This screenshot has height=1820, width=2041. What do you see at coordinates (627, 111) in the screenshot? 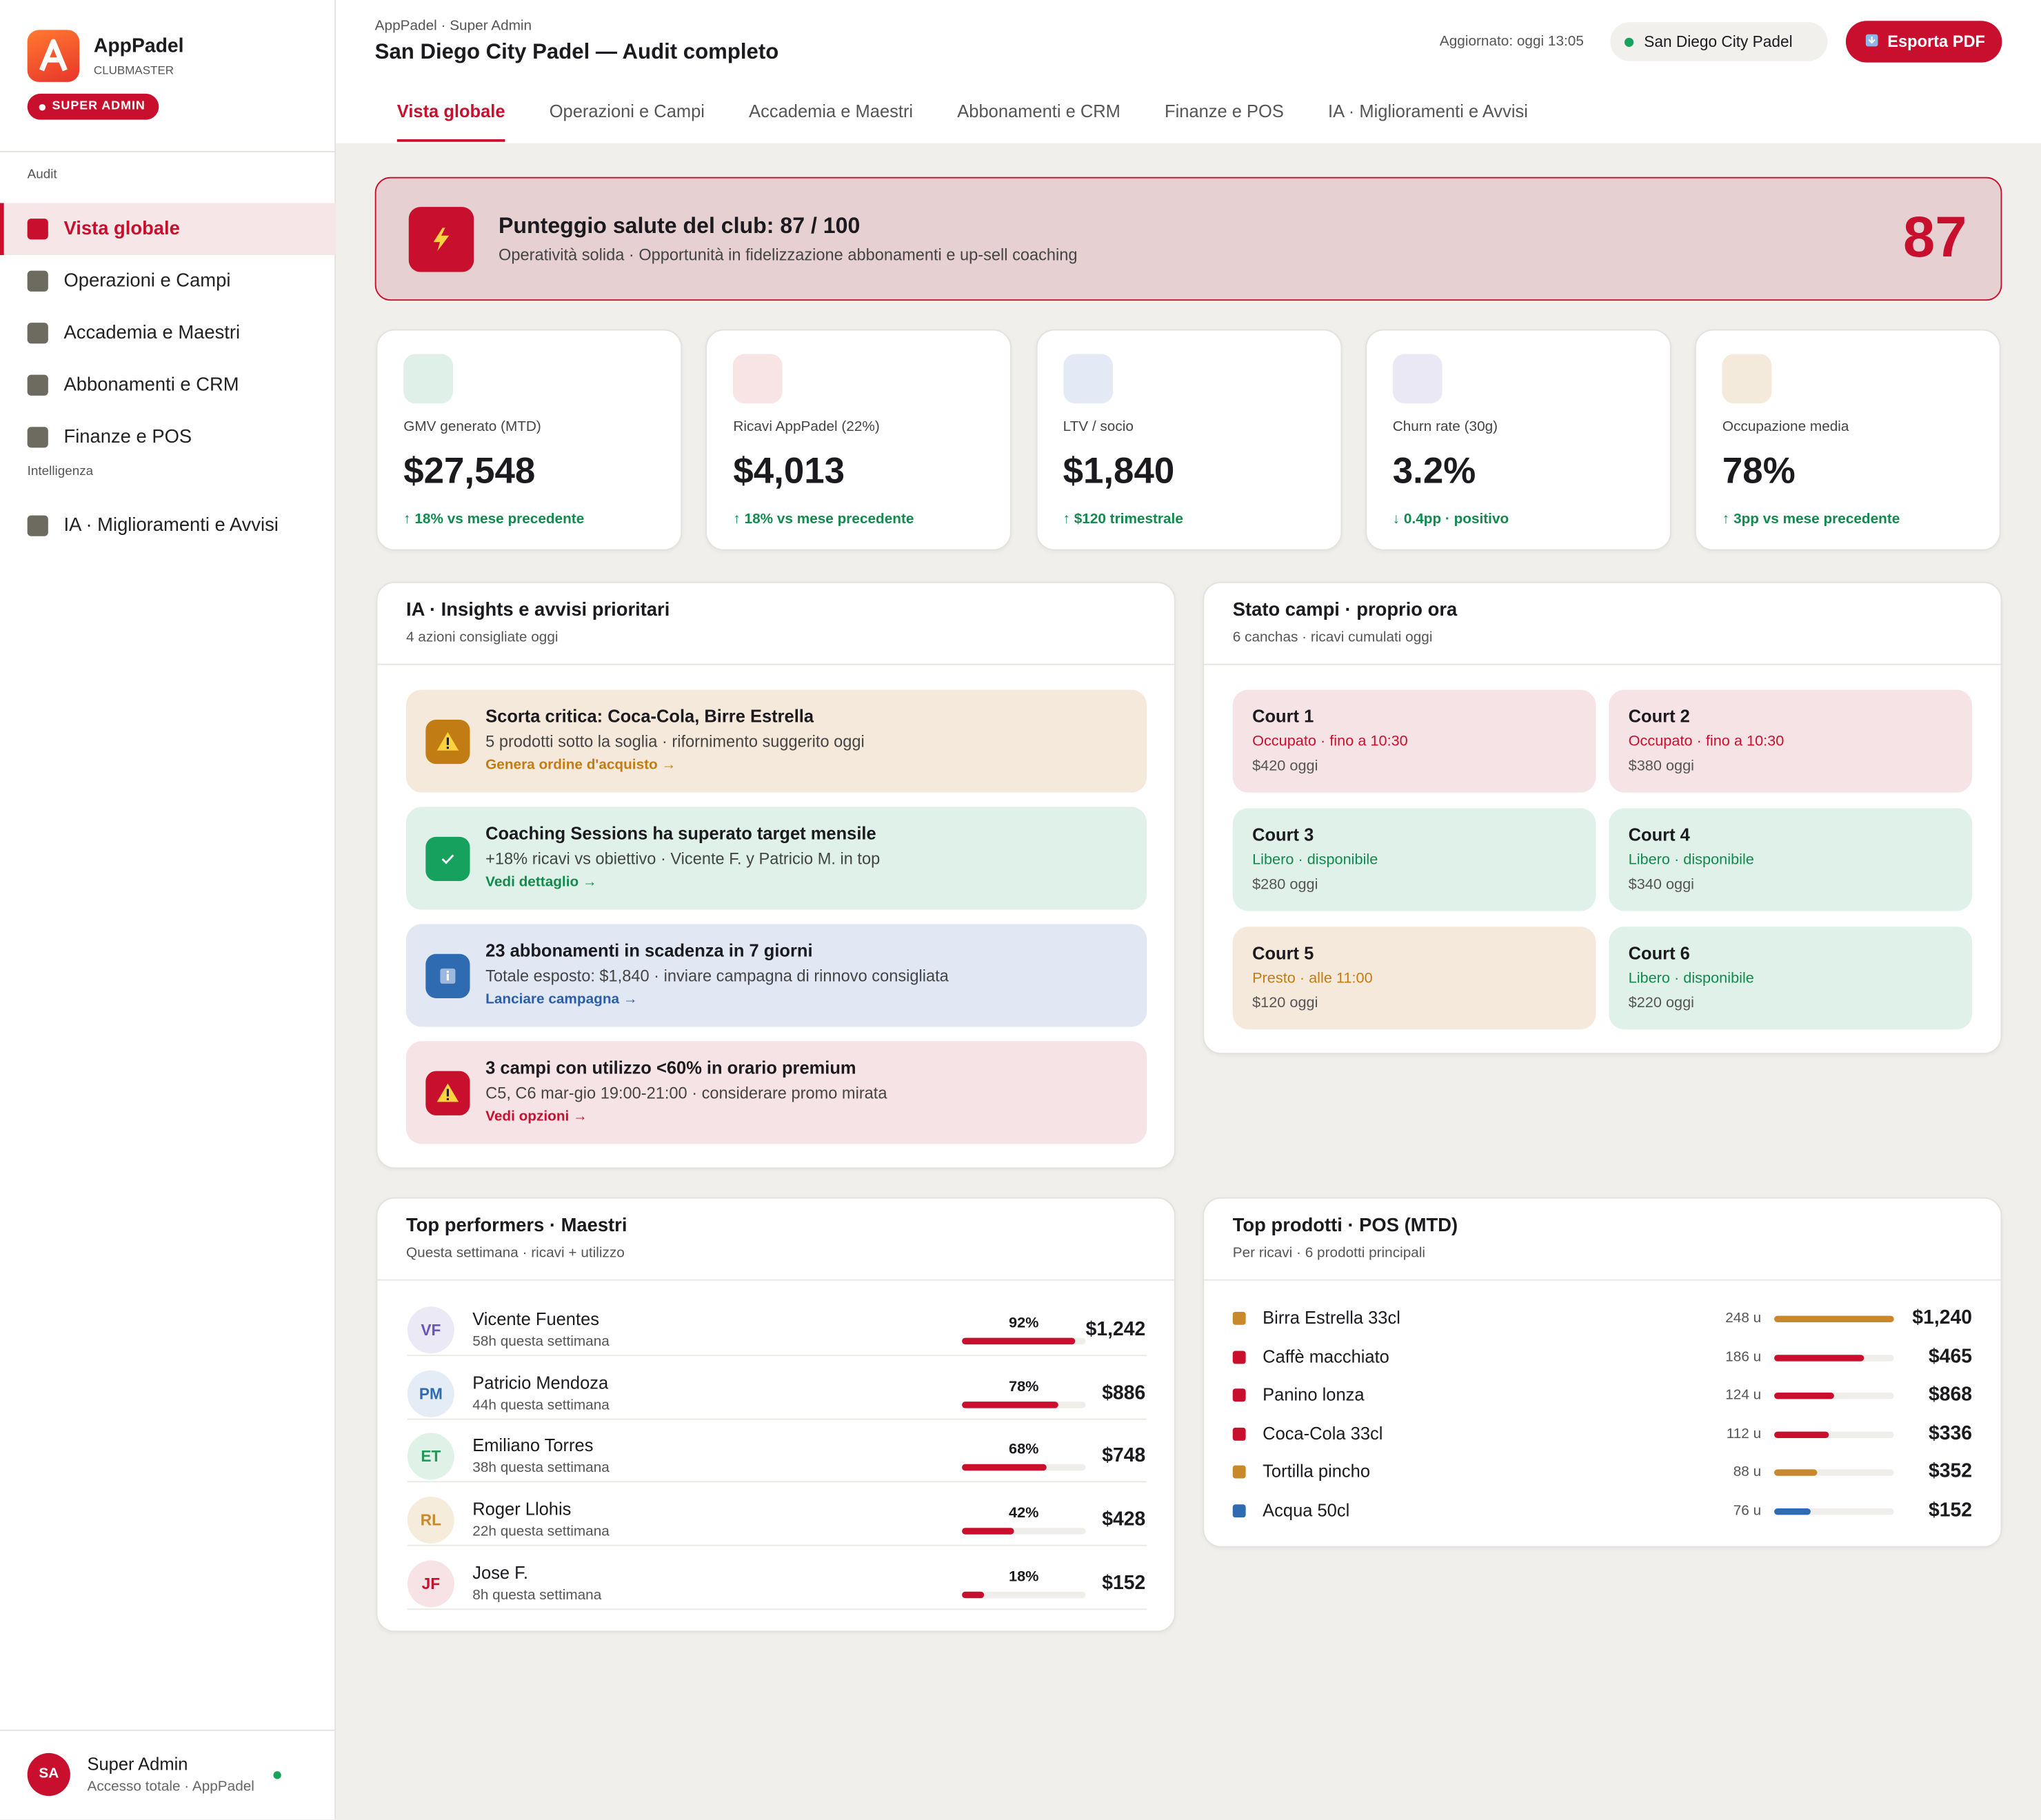
I see `tab: Operazioni e Campi` at bounding box center [627, 111].